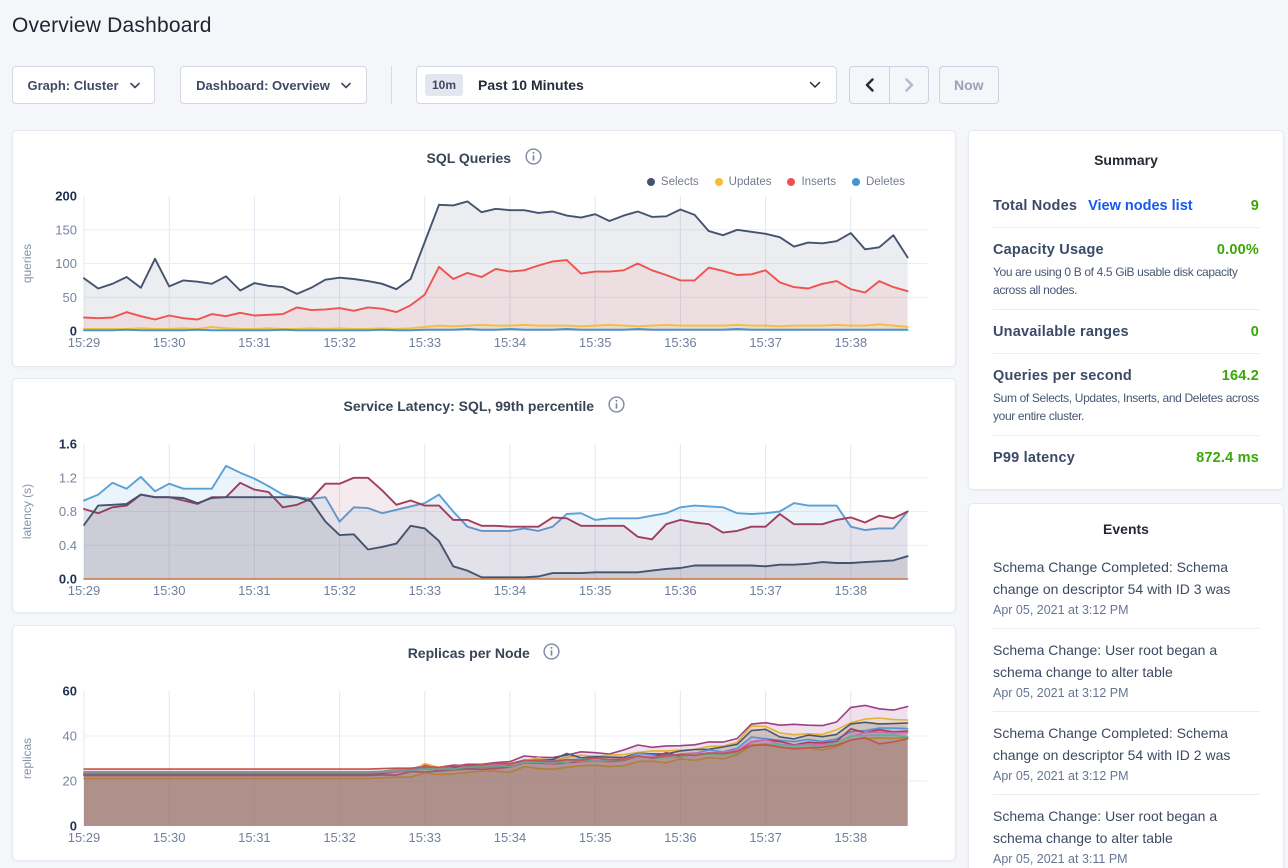  I want to click on chart-title-row: SQL Queries, so click(484, 157).